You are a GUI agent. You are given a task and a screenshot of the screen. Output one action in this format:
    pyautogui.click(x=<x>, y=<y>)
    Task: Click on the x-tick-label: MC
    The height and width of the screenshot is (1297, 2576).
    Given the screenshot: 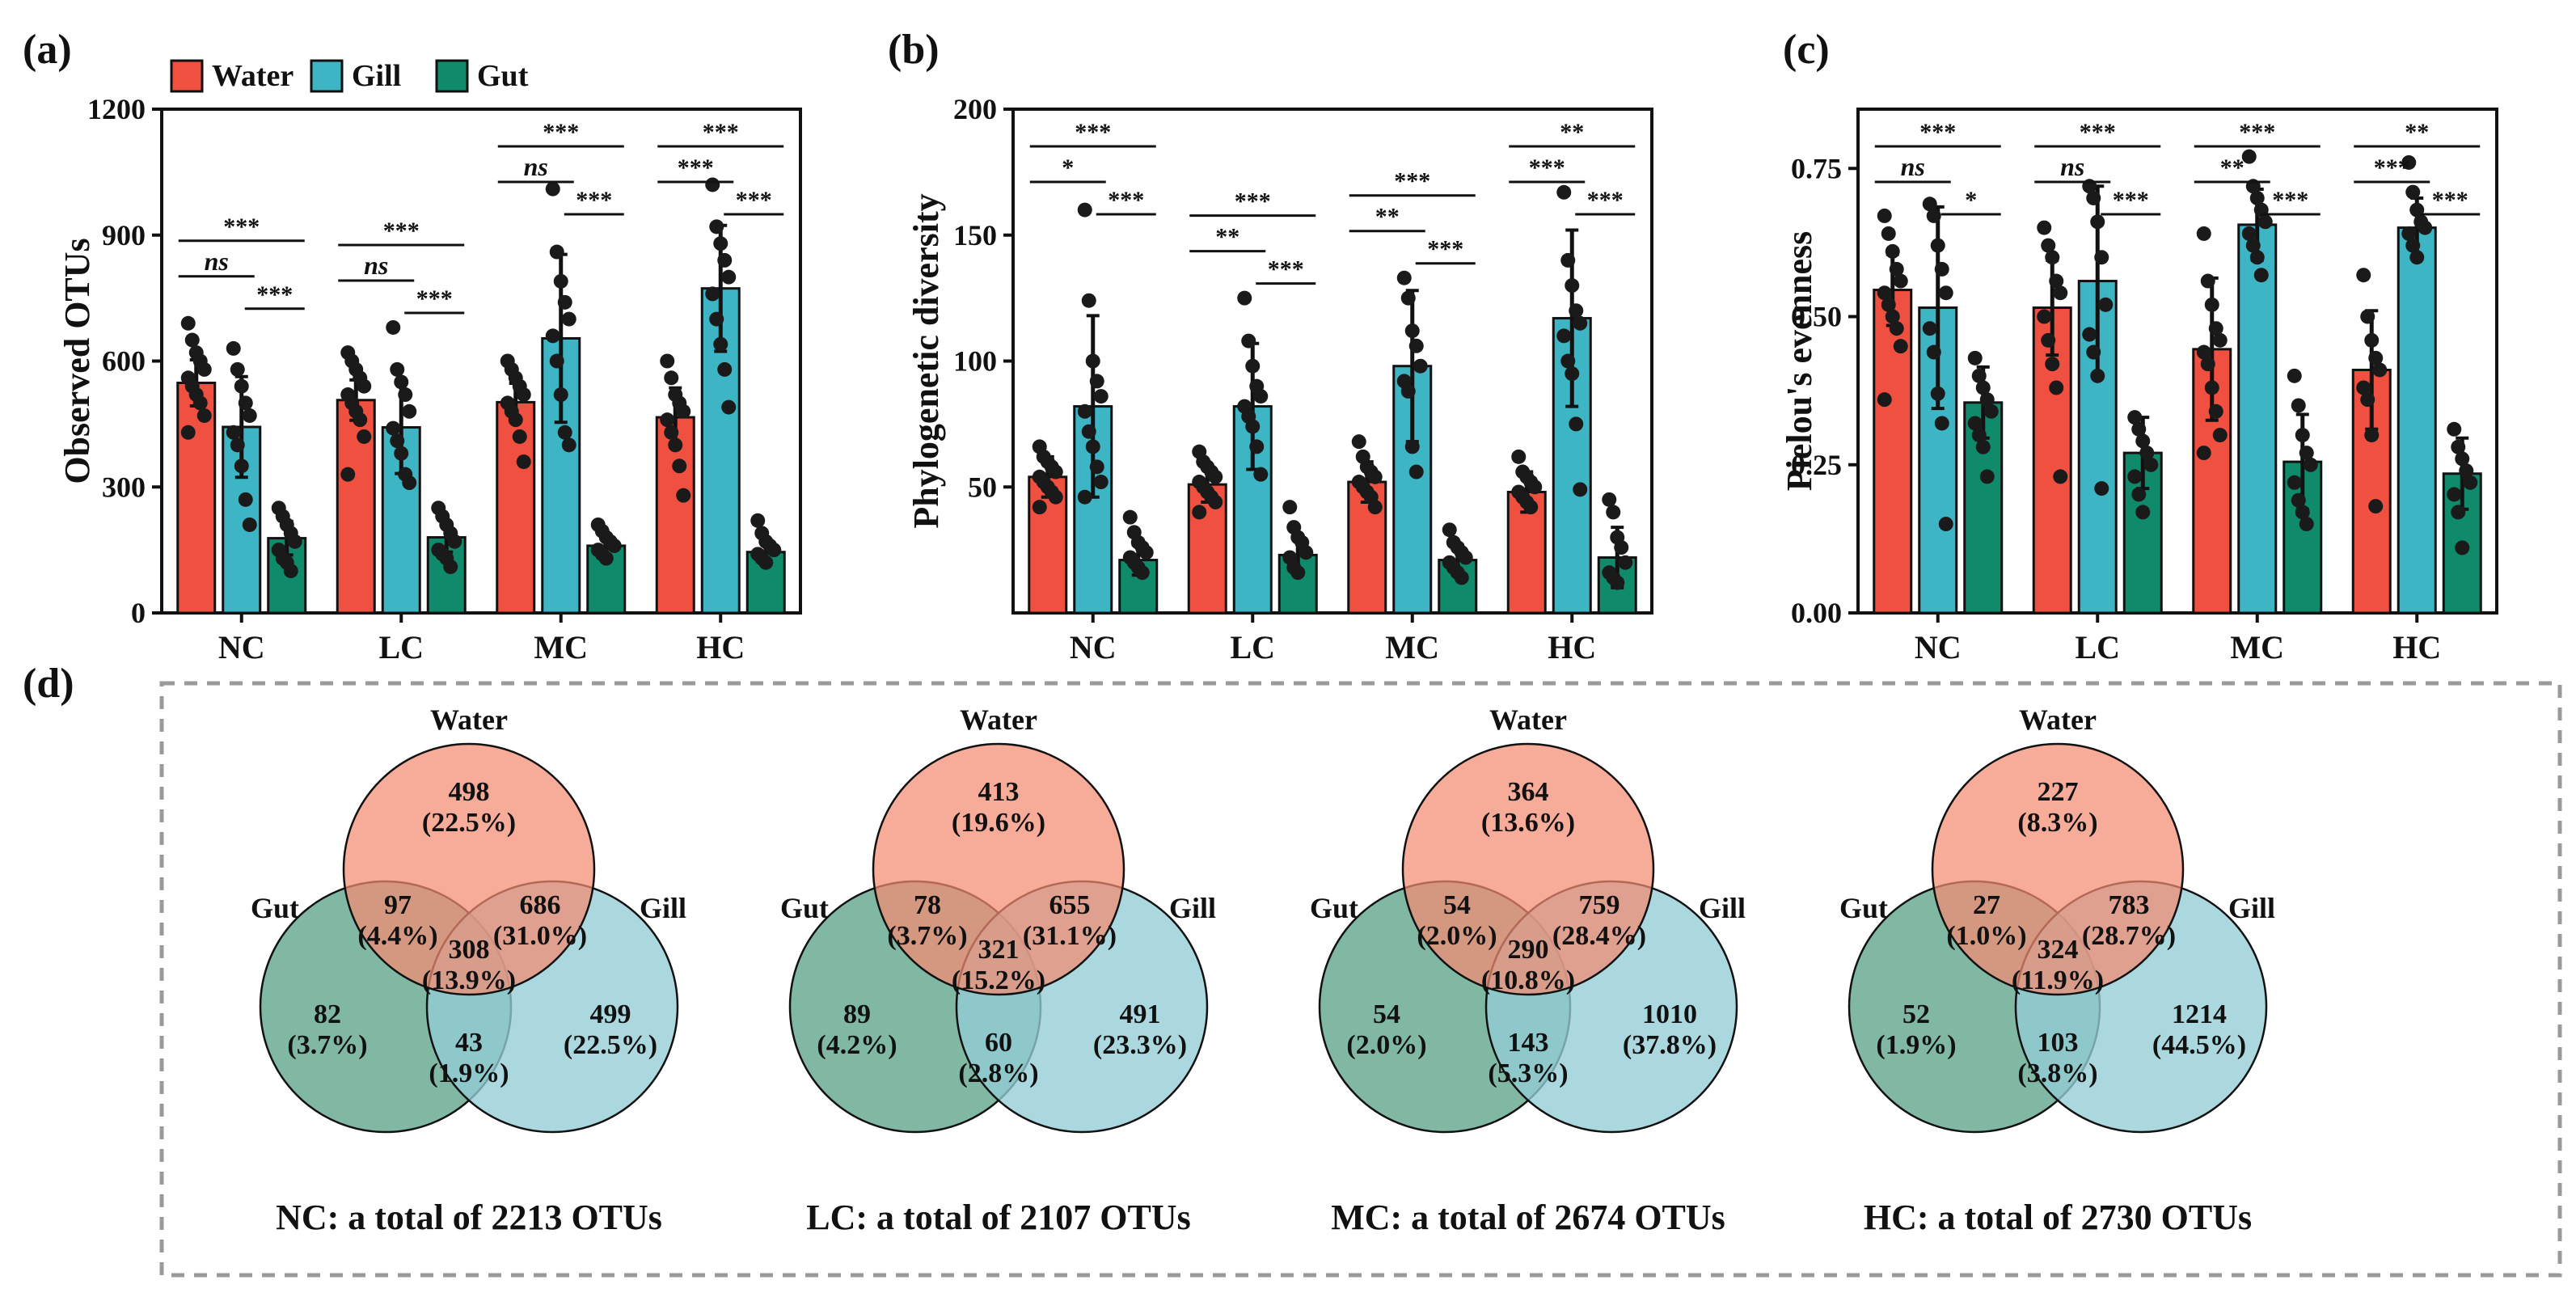 What is the action you would take?
    pyautogui.click(x=561, y=647)
    